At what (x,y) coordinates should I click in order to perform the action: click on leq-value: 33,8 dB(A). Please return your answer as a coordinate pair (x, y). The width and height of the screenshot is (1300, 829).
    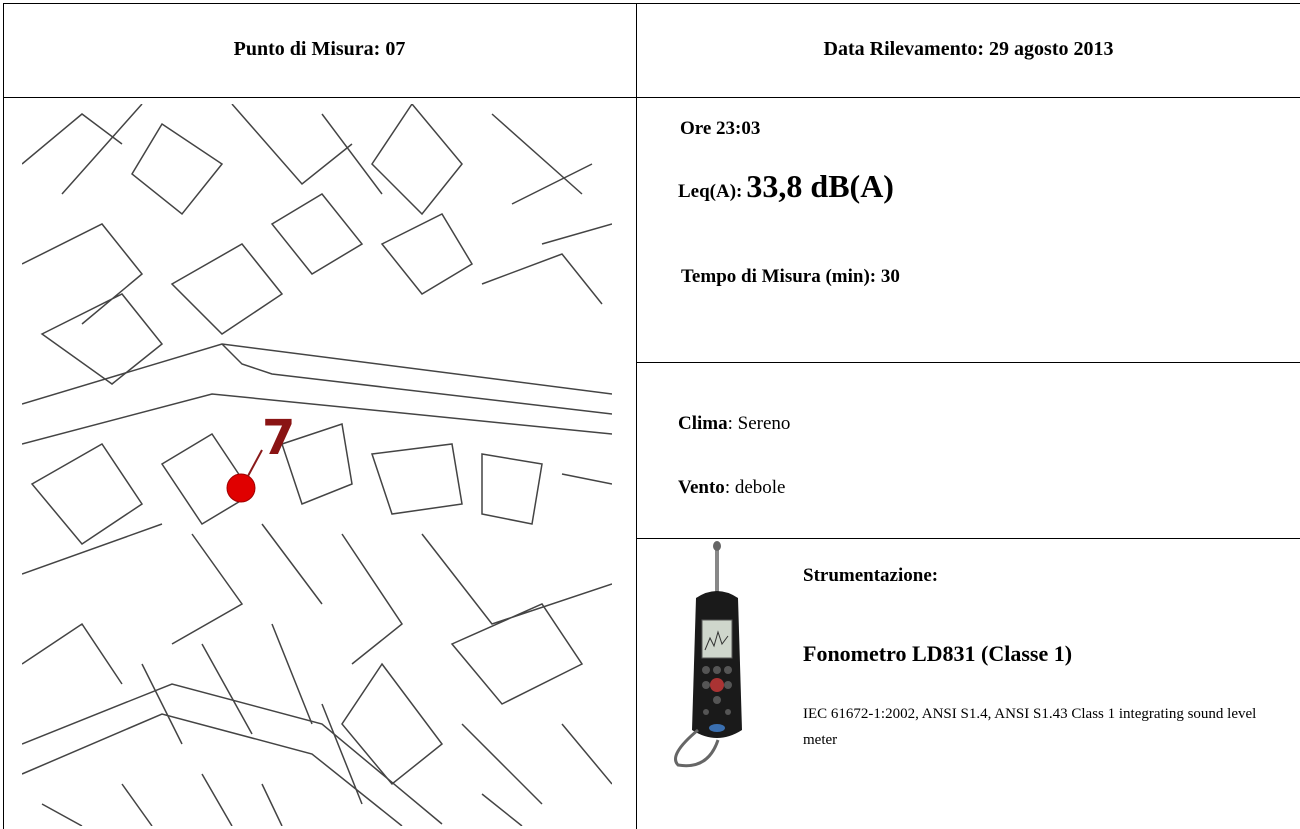
    Looking at the image, I should click on (820, 186).